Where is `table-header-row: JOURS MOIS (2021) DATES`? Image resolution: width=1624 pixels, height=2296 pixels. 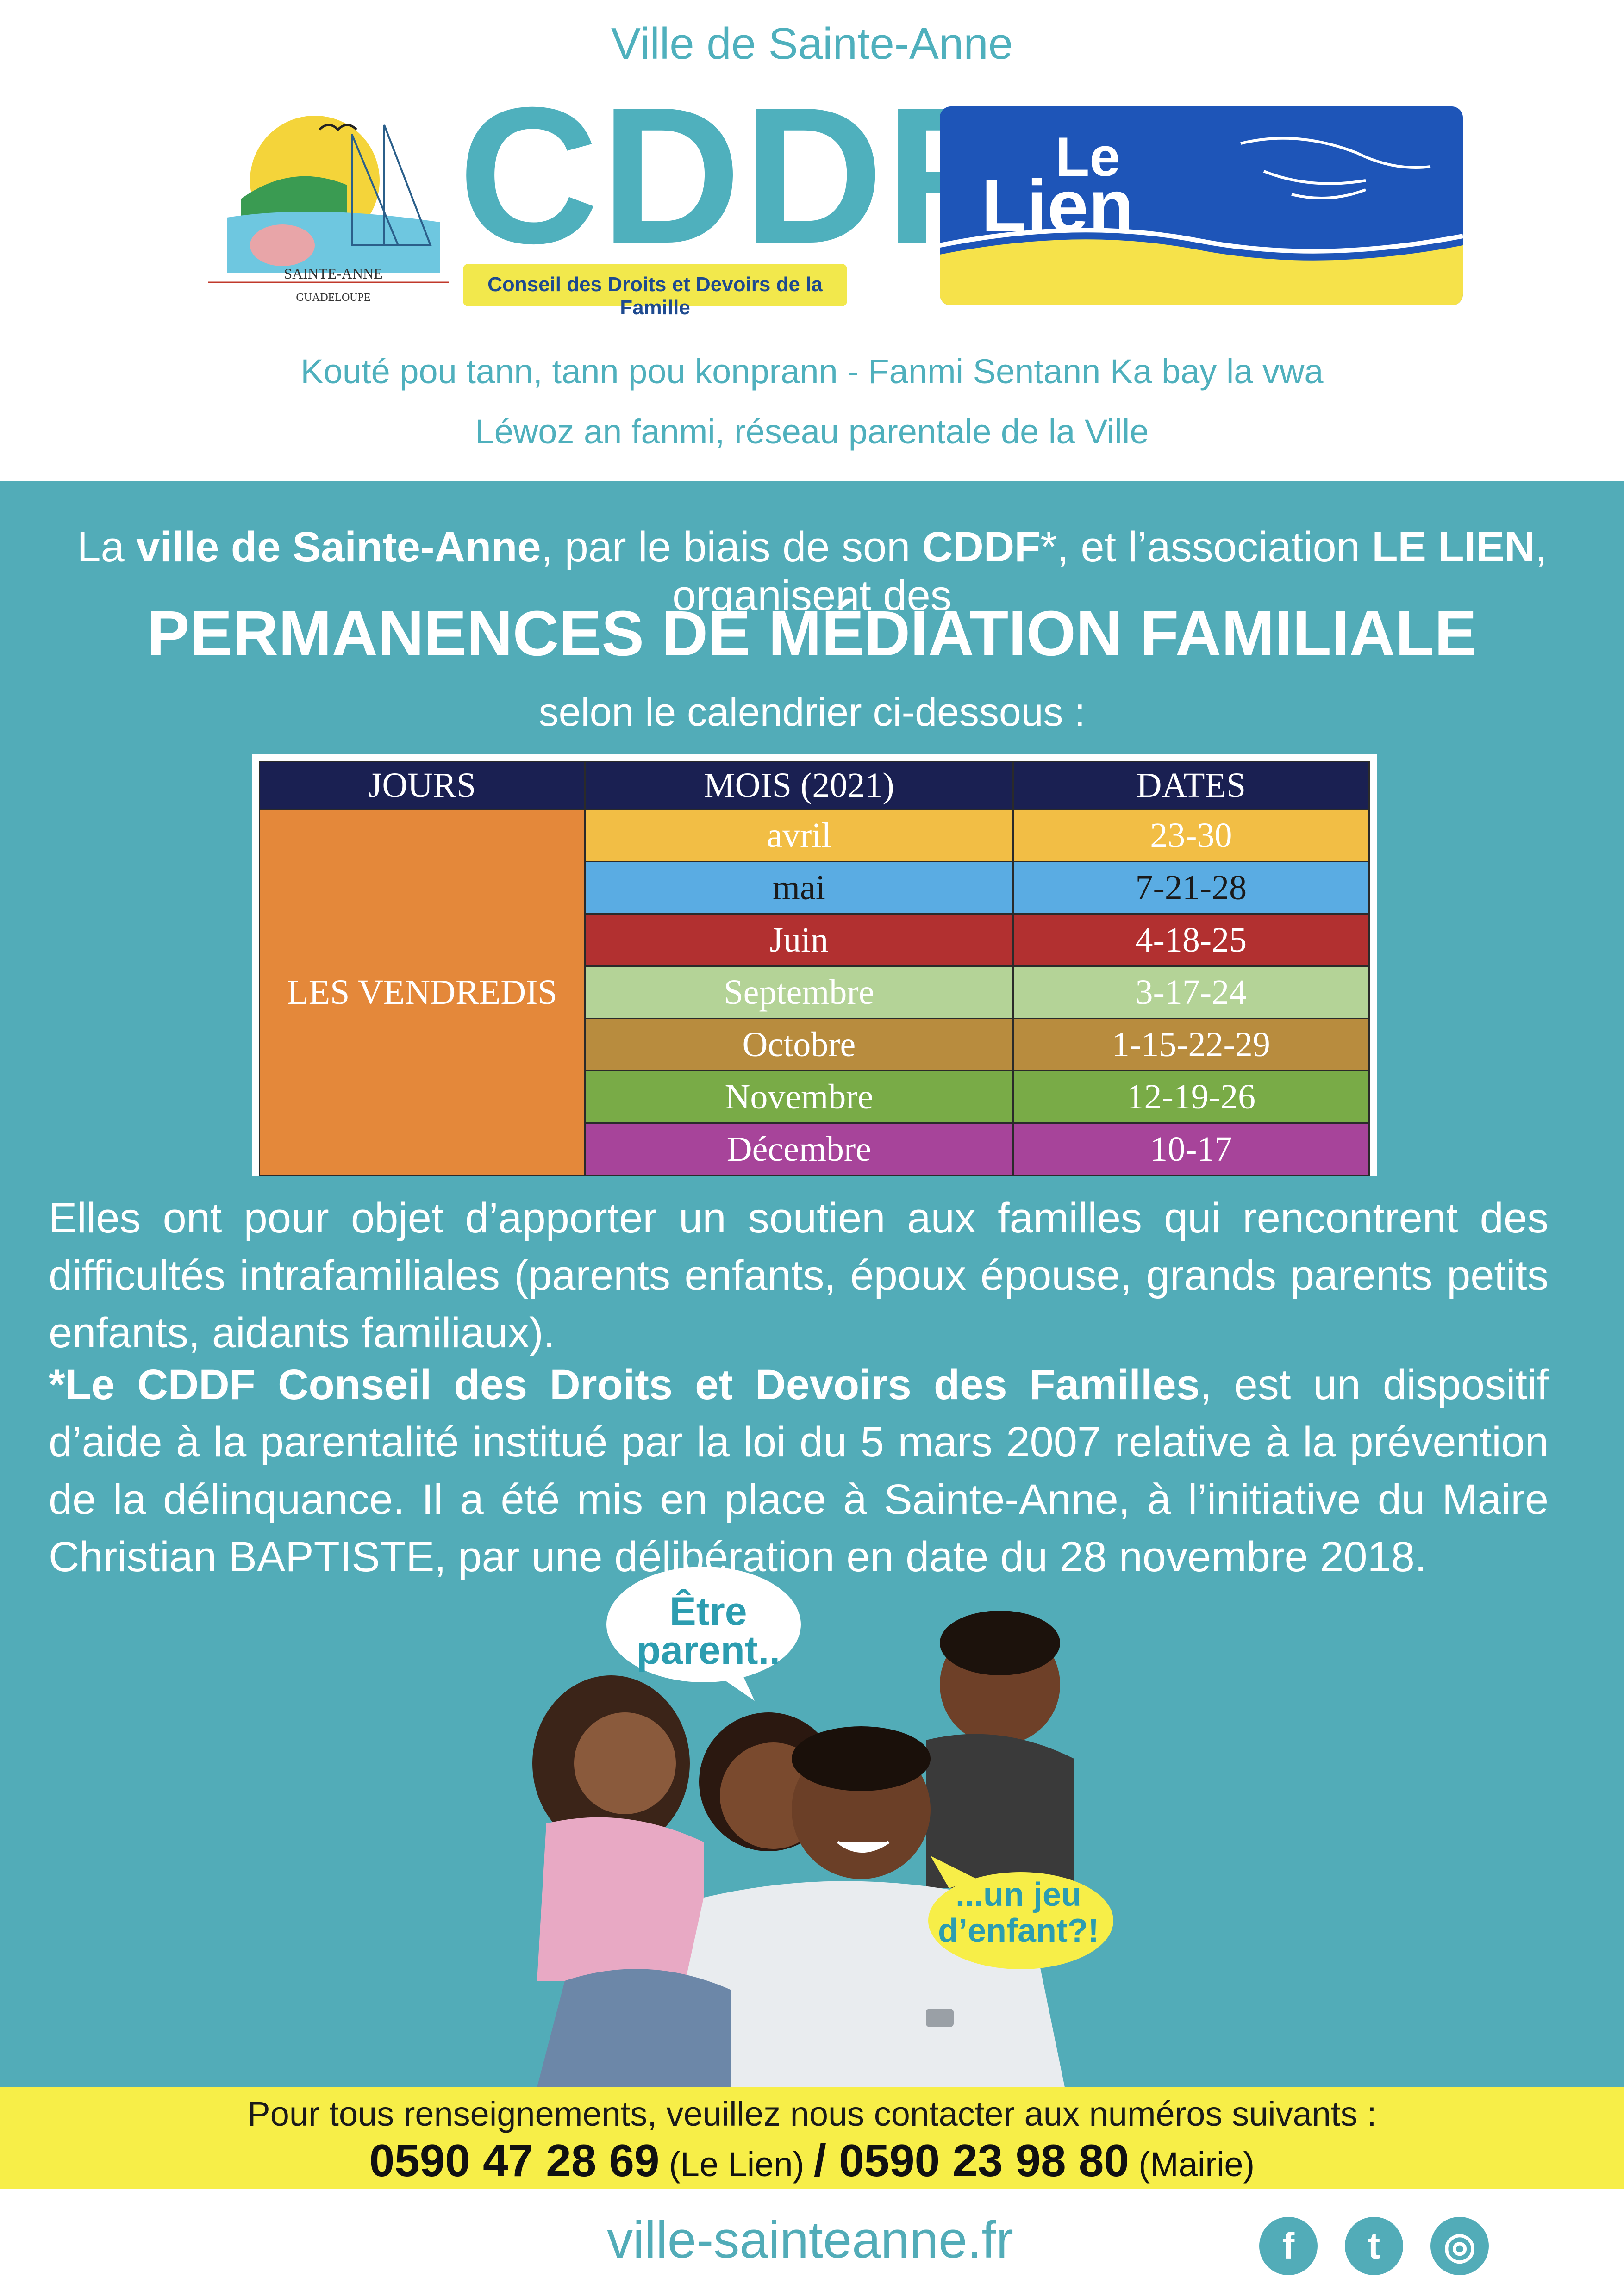
table-header-row: JOURS MOIS (2021) DATES is located at coordinates (814, 785).